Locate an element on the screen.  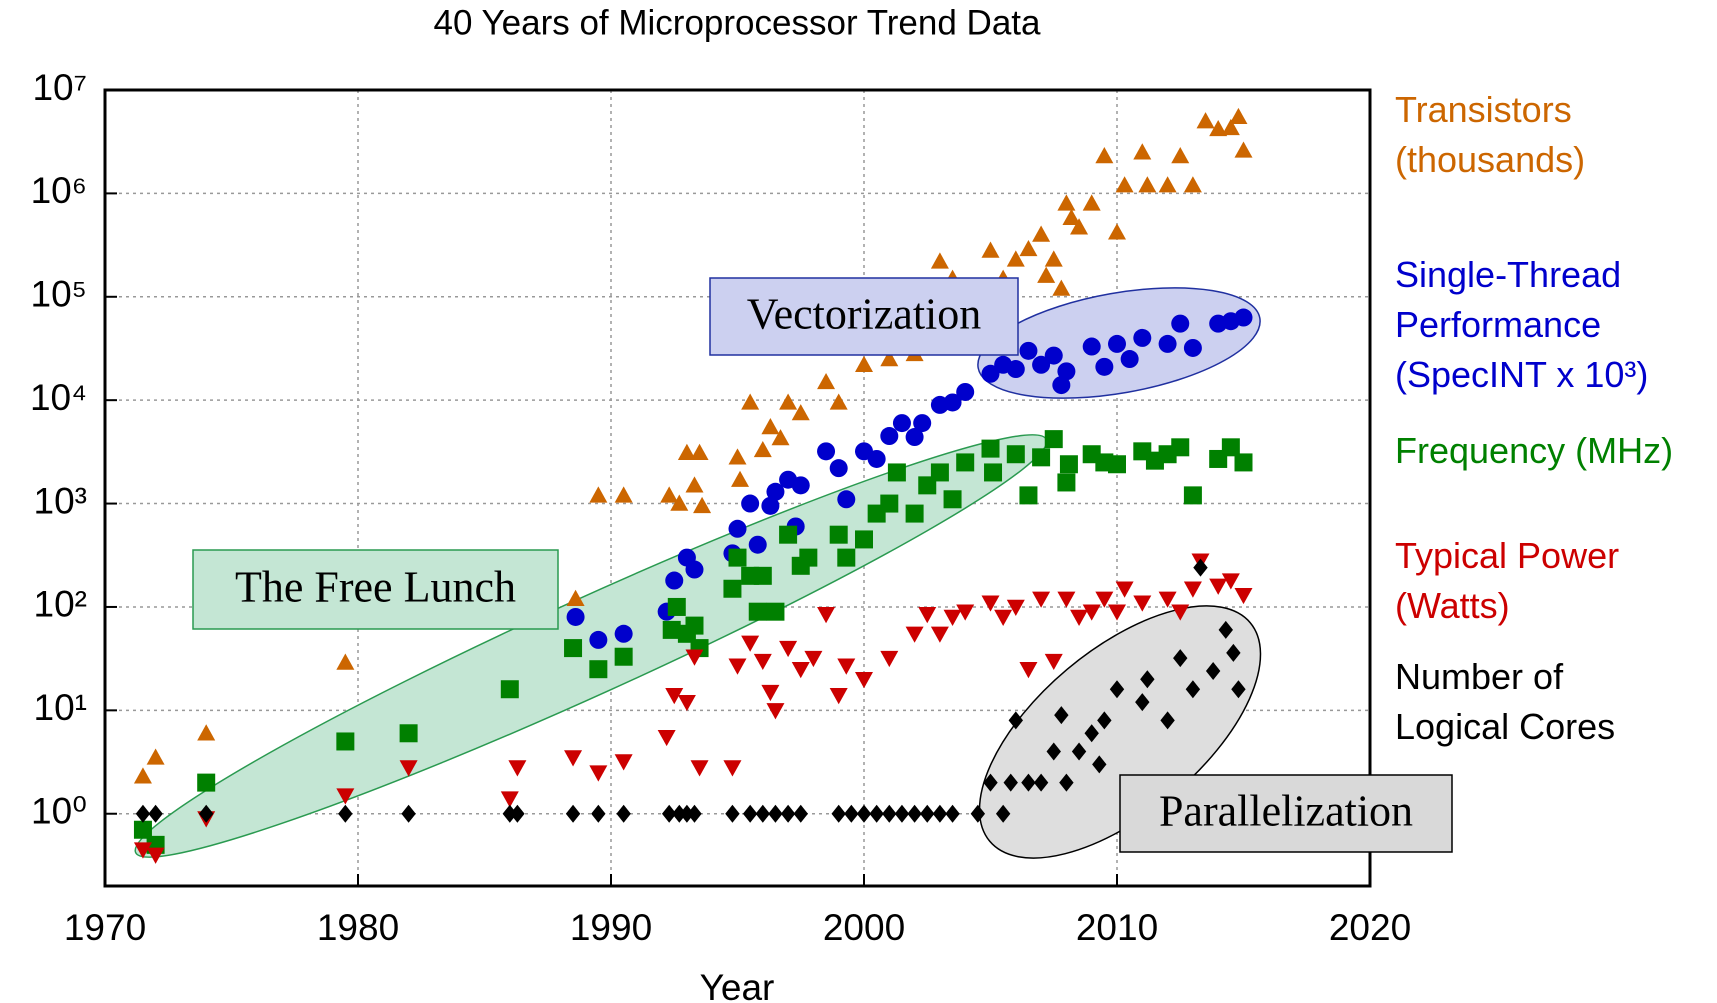
annotation: Vectorization is located at coordinates (864, 314).